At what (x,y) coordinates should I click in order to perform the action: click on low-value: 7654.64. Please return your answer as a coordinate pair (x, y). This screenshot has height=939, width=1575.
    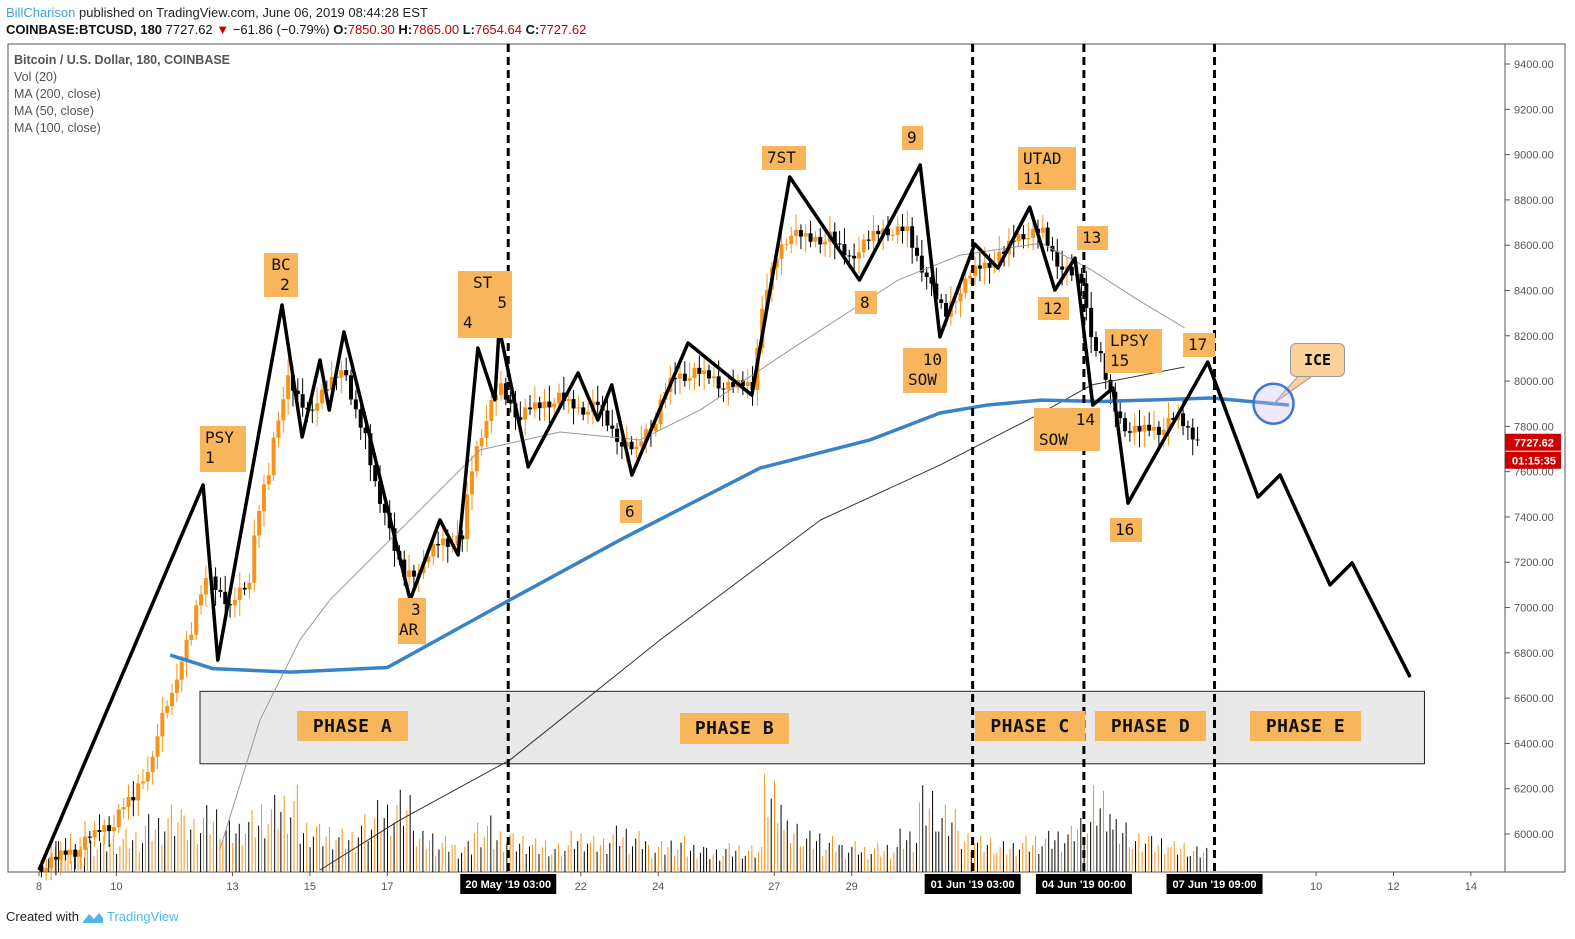
    Looking at the image, I should click on (498, 29).